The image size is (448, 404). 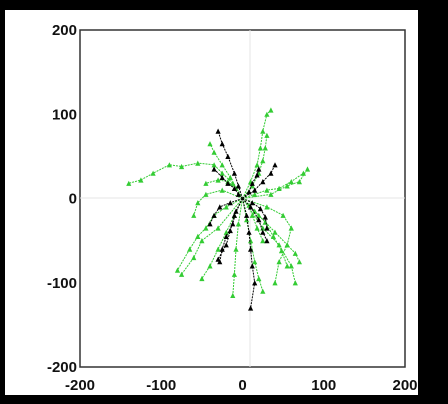 I want to click on y-tick-label: 0, so click(x=73, y=199).